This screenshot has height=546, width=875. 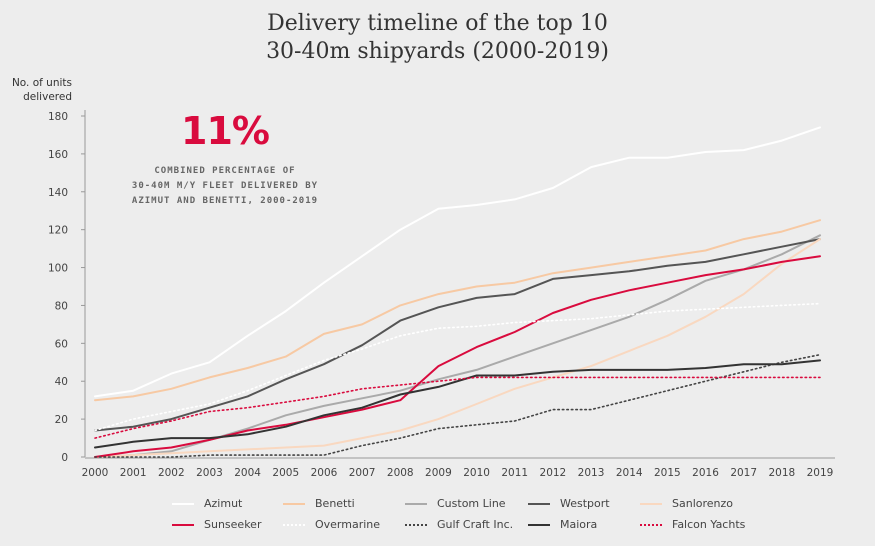 What do you see at coordinates (362, 473) in the screenshot?
I see `x-tick-label: 2007` at bounding box center [362, 473].